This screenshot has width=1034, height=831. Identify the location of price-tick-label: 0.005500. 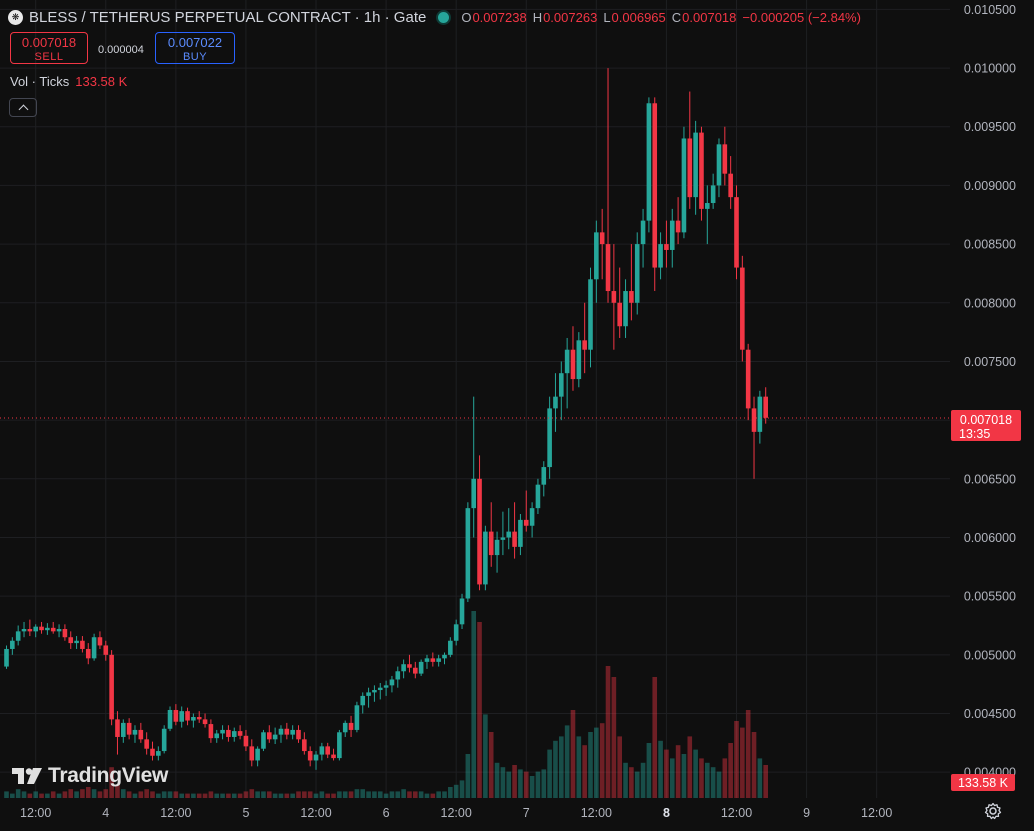
(990, 597).